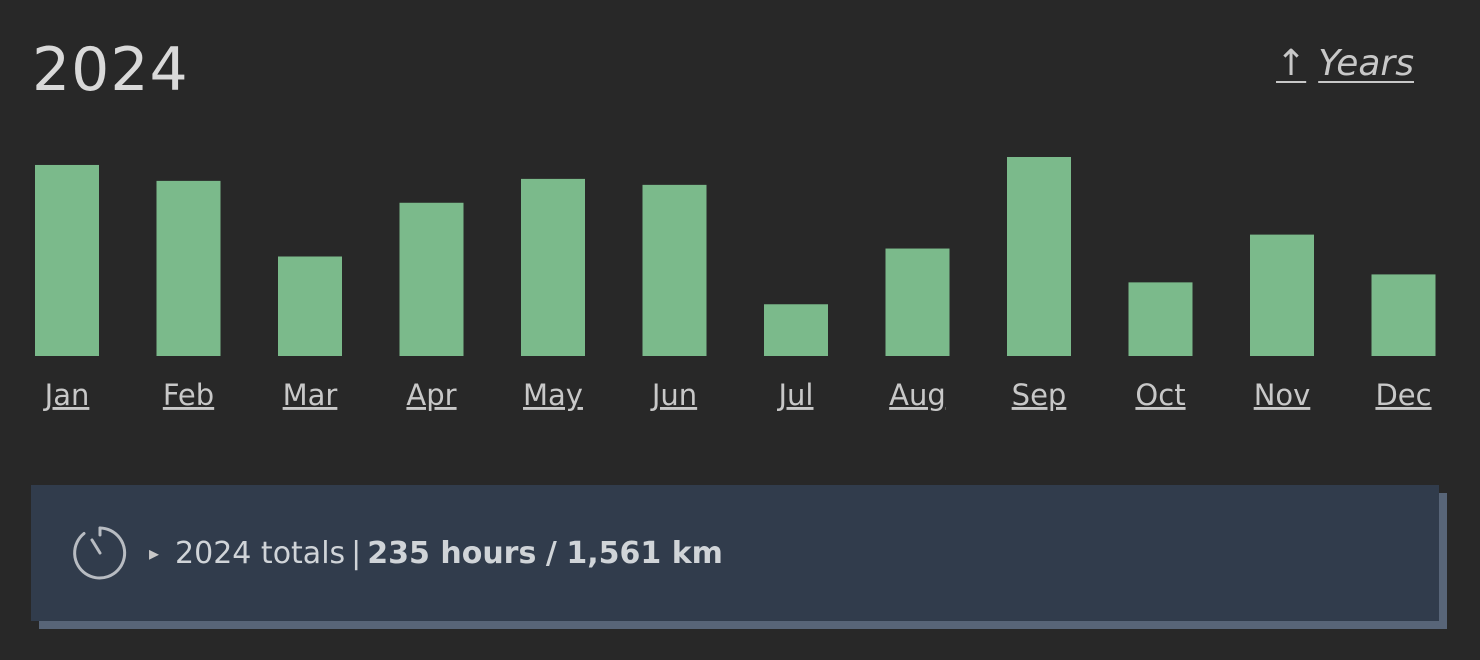 This screenshot has height=660, width=1480. Describe the element at coordinates (917, 302) in the screenshot. I see `bar-aug` at that location.